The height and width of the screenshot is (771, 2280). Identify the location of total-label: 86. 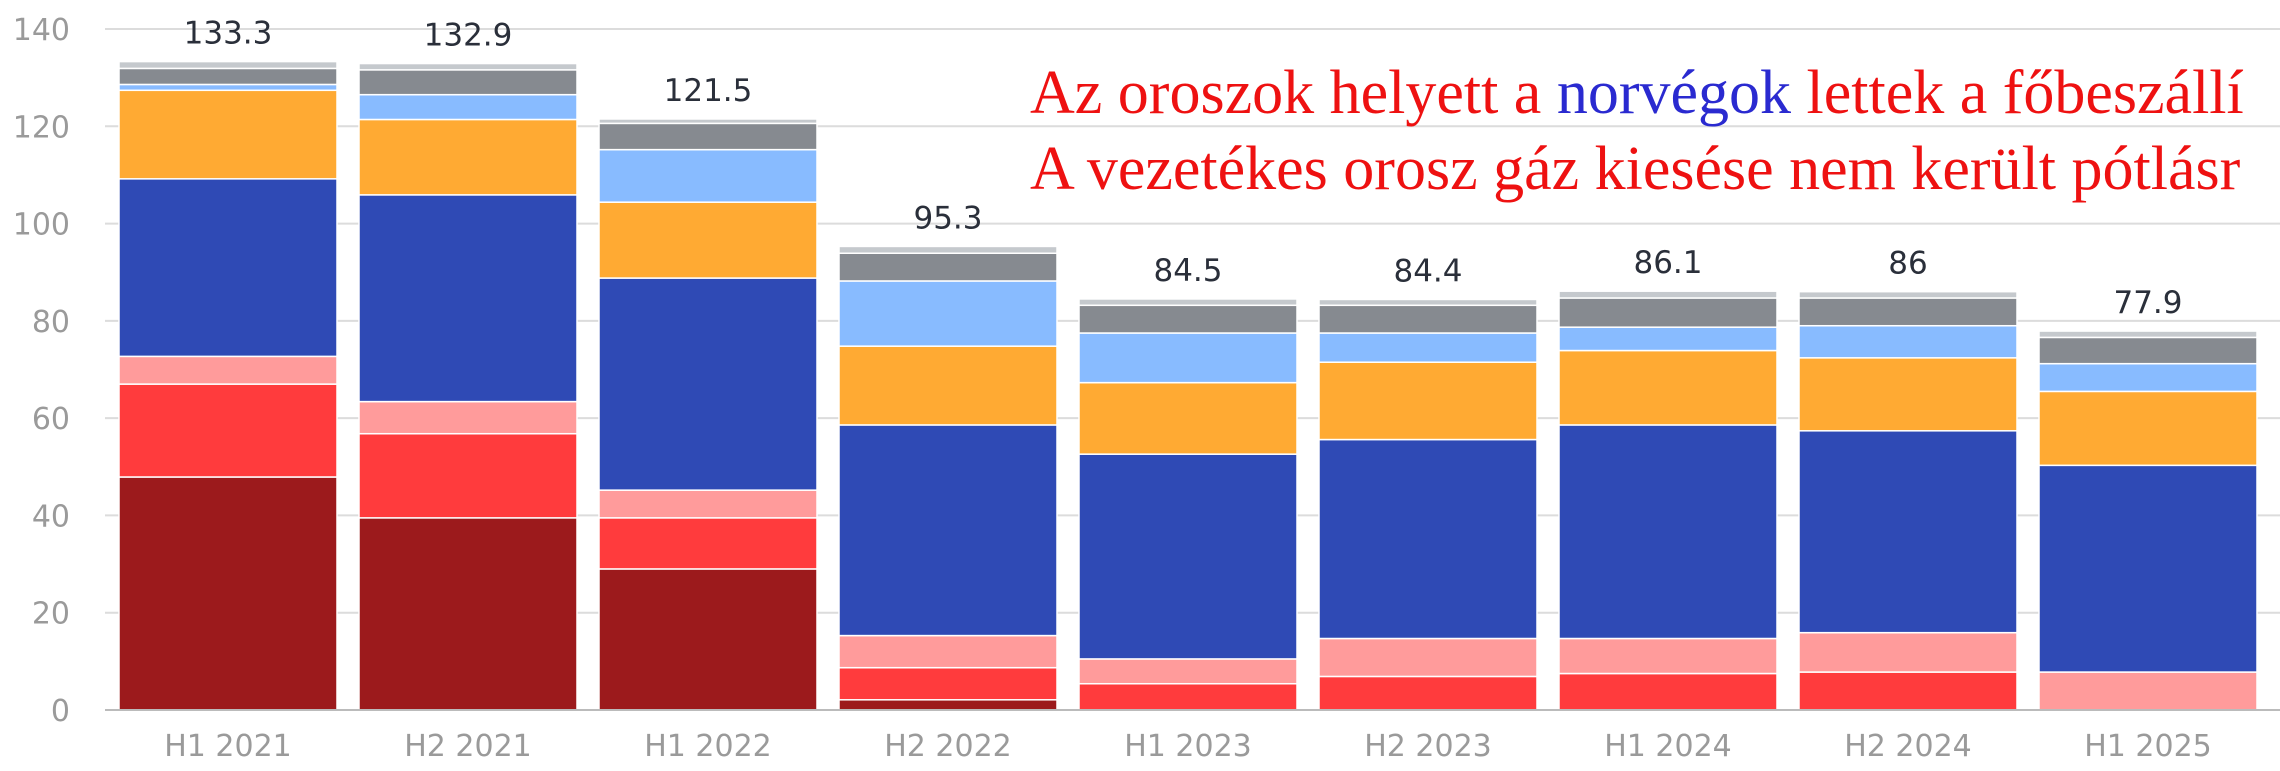
(1907, 264).